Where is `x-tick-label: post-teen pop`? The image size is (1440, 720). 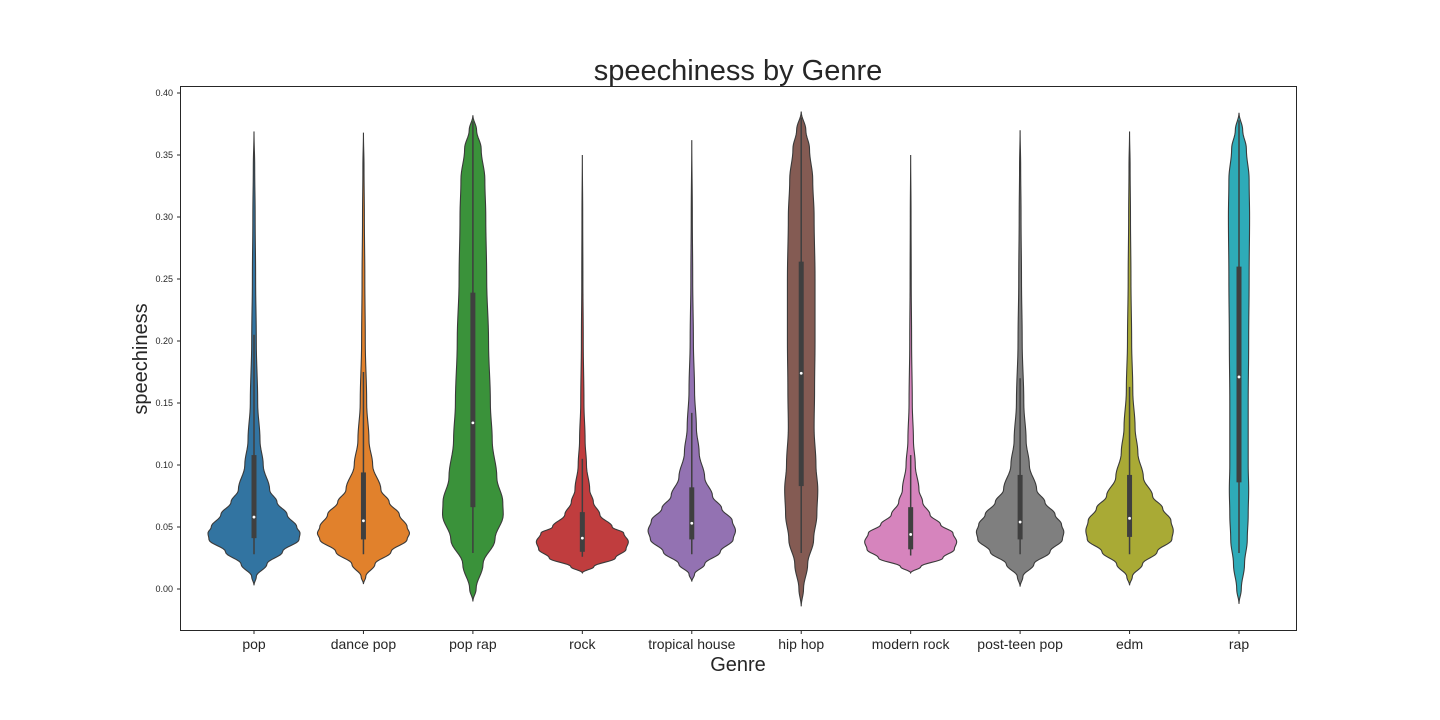 x-tick-label: post-teen pop is located at coordinates (1020, 644).